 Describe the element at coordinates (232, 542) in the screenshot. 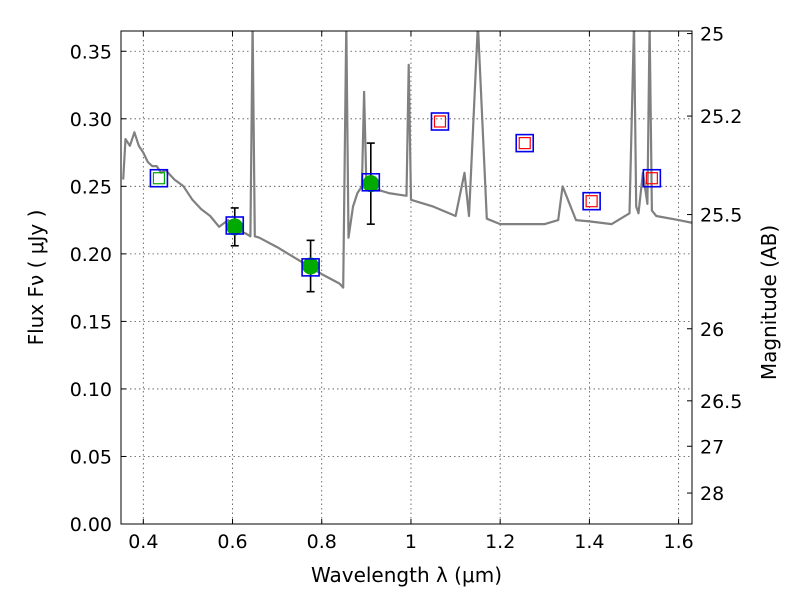

I see `x-tick-label: 0.6` at that location.